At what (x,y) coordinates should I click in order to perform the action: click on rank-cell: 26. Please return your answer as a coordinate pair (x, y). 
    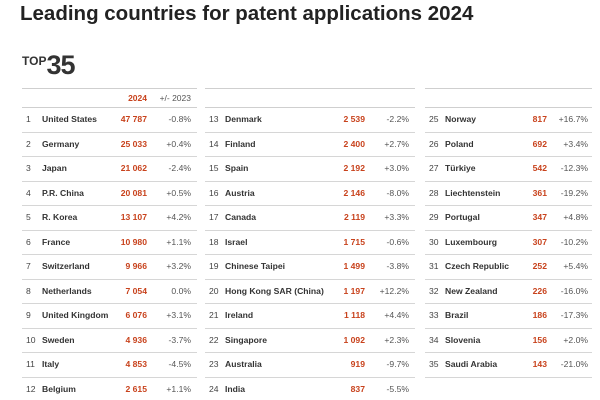
    Looking at the image, I should click on (434, 143).